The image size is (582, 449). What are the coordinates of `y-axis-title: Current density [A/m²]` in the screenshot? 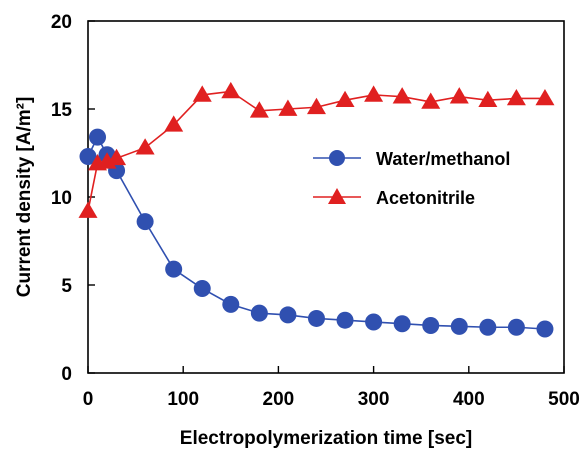 It's located at (24, 197).